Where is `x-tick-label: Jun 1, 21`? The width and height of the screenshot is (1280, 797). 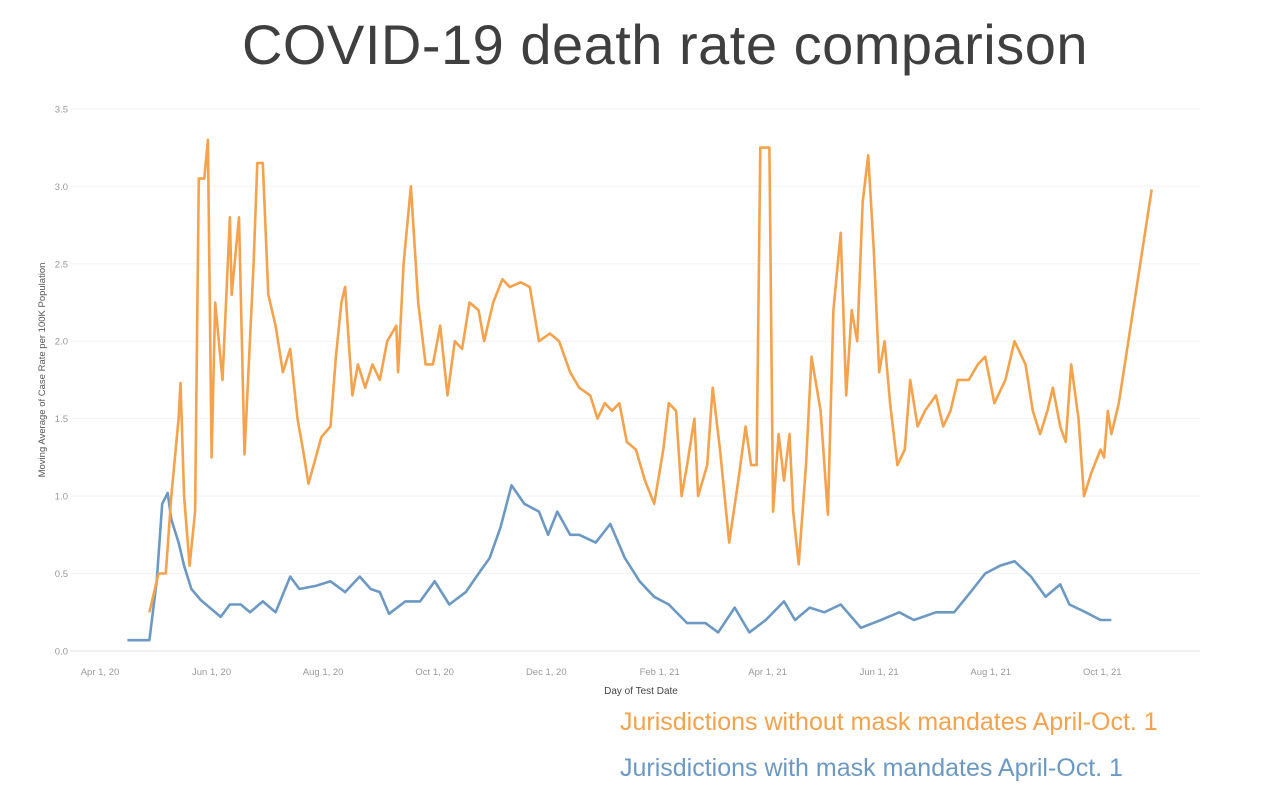 x-tick-label: Jun 1, 21 is located at coordinates (879, 672).